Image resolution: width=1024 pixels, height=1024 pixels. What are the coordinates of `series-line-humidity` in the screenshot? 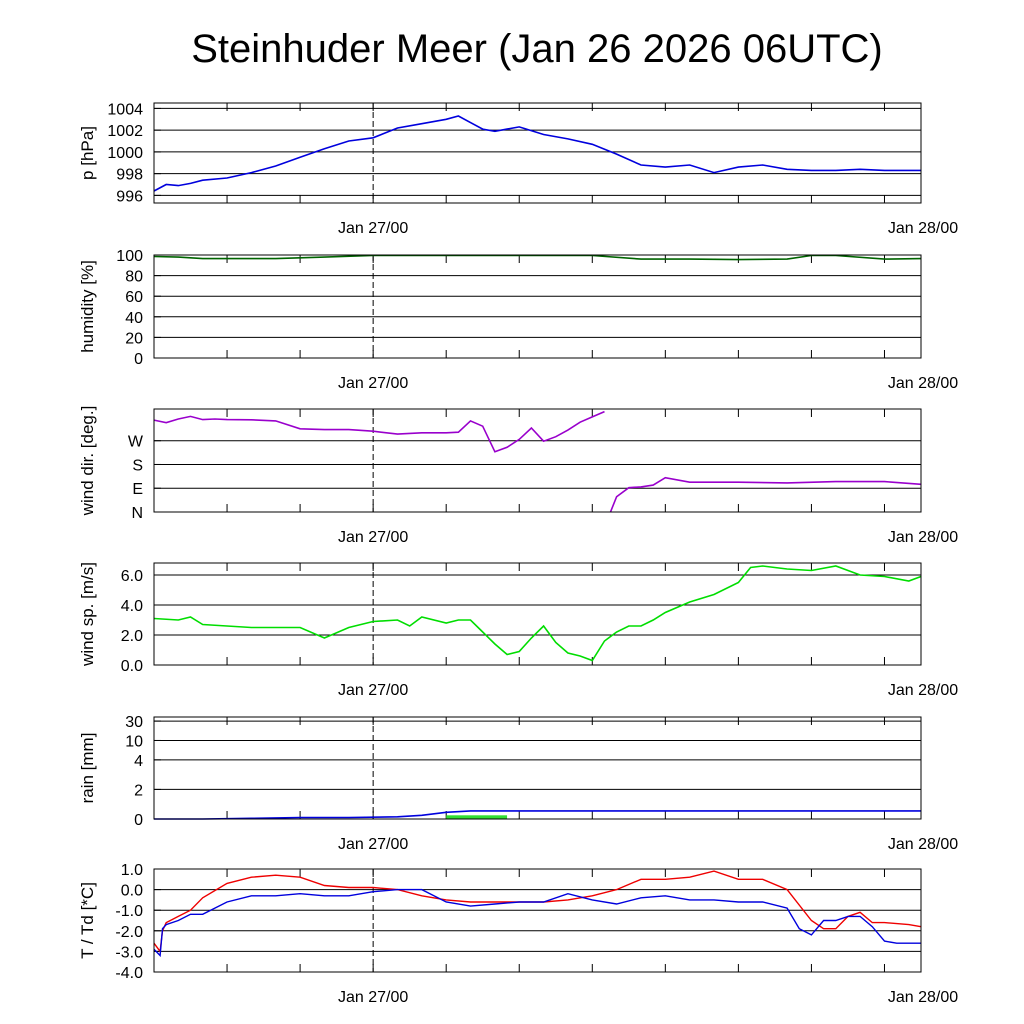 It's located at (537, 257).